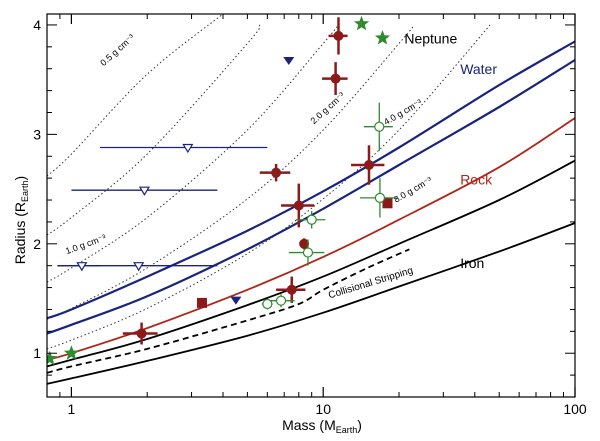 The width and height of the screenshot is (600, 441). What do you see at coordinates (472, 263) in the screenshot?
I see `curve-label-iron: Iron` at bounding box center [472, 263].